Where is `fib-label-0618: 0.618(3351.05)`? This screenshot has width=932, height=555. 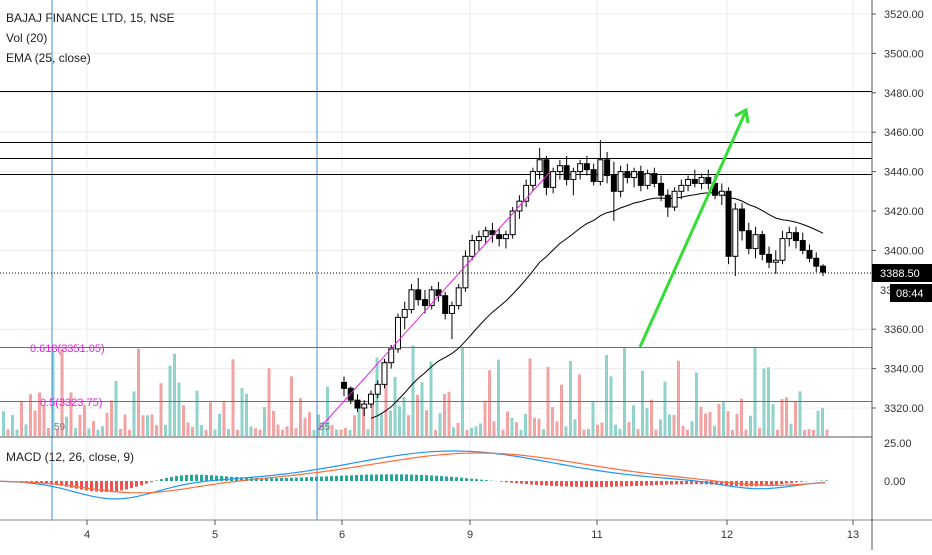 fib-label-0618: 0.618(3351.05) is located at coordinates (67, 349).